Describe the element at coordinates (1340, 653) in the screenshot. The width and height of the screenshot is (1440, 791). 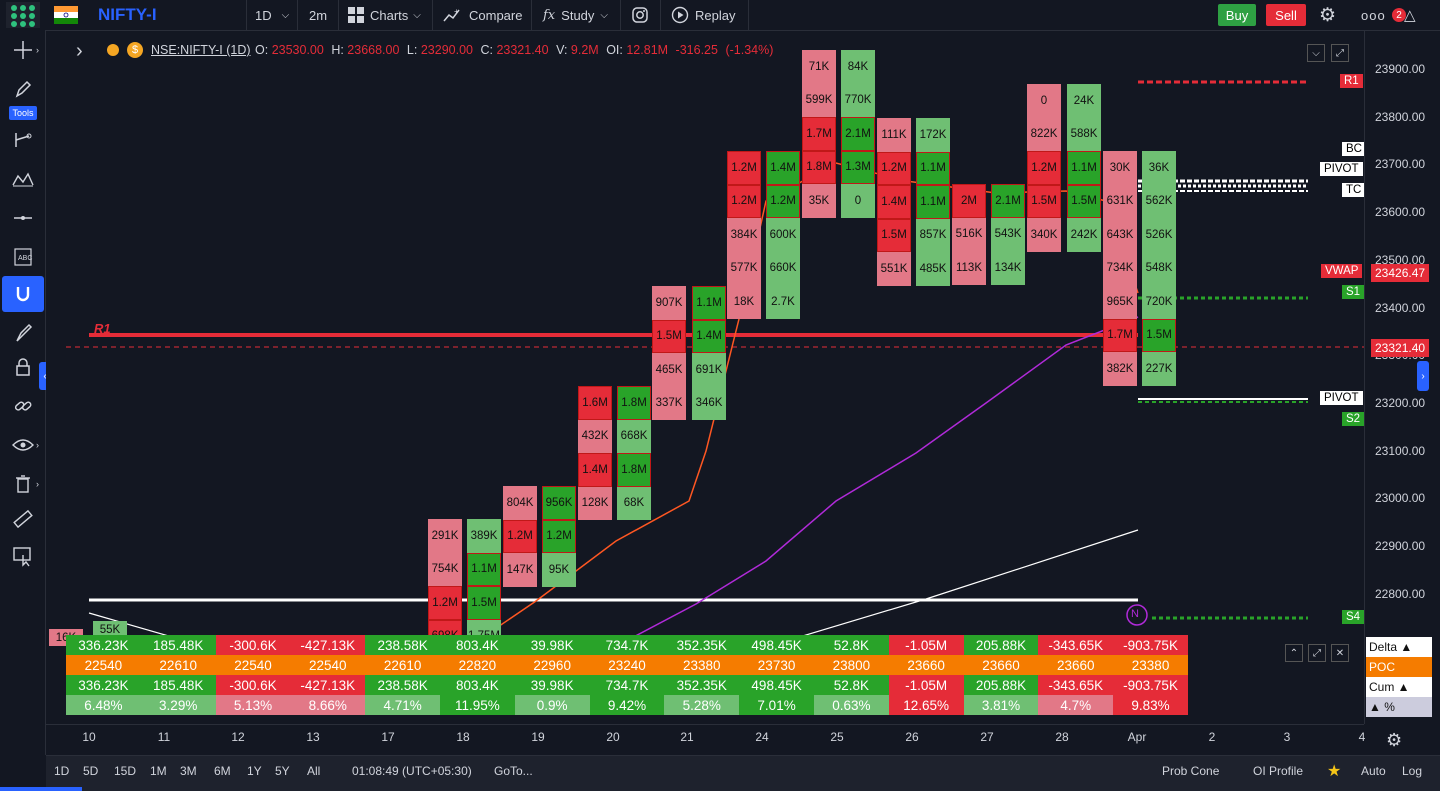
I see `stats-close-button: ✕` at that location.